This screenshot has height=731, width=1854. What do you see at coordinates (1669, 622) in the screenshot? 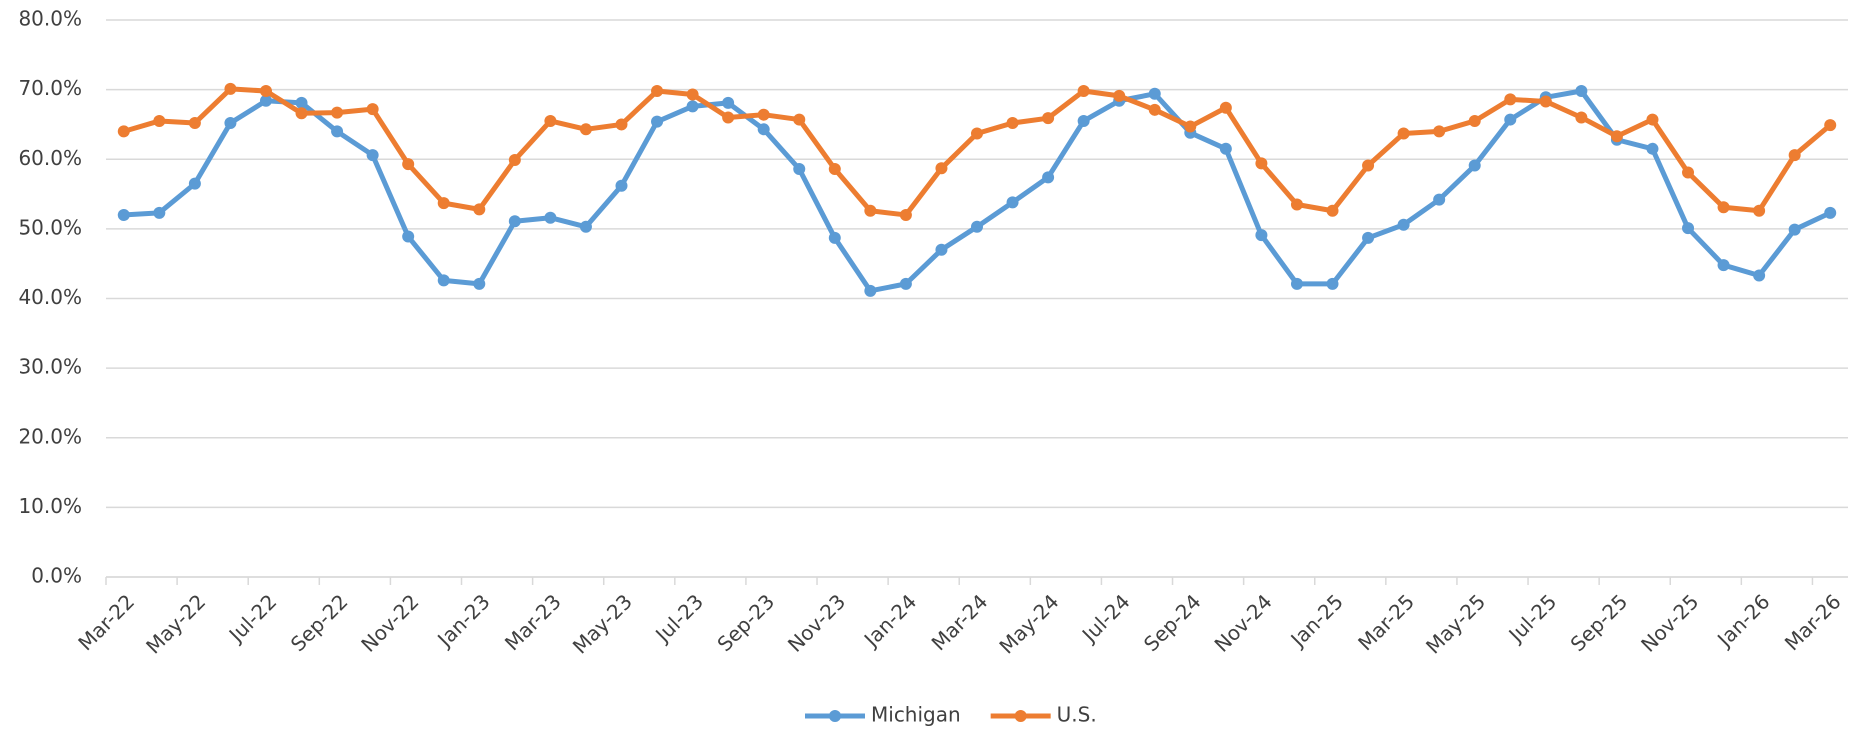
I see `x-tick-label: Nov-25` at bounding box center [1669, 622].